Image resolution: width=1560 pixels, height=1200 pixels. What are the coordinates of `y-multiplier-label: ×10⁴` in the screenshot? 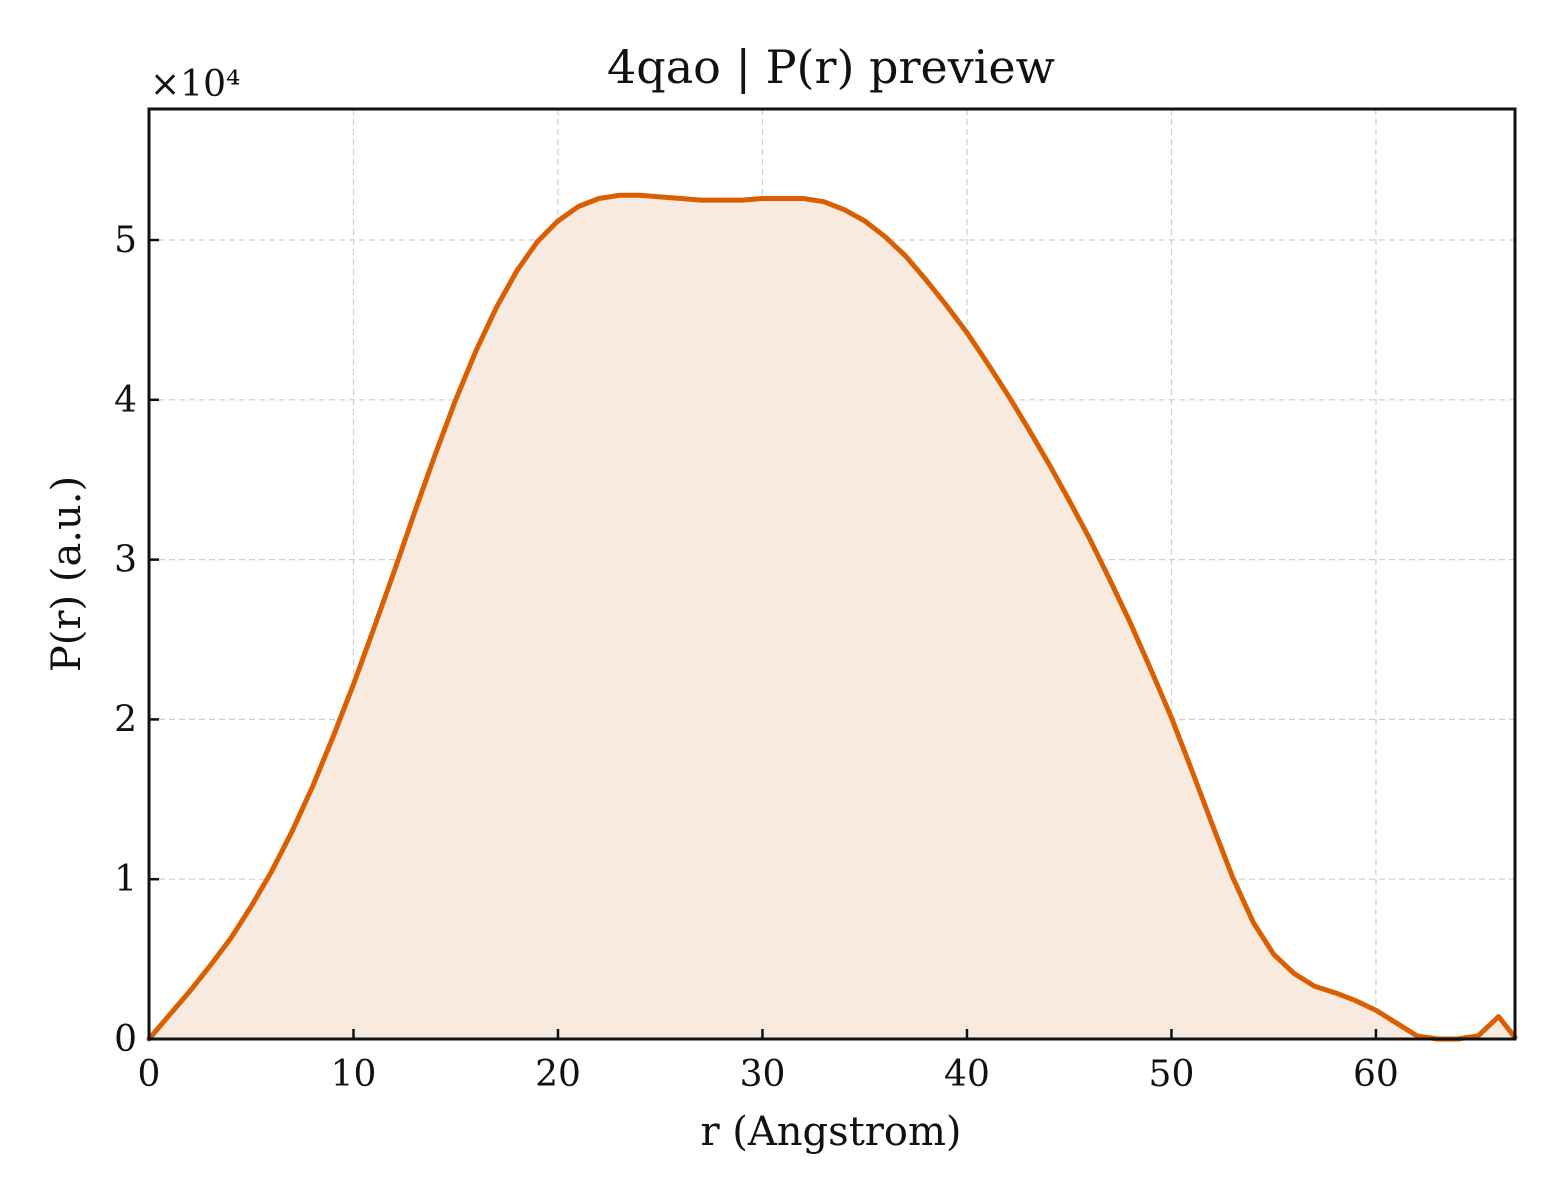 It's located at (195, 84).